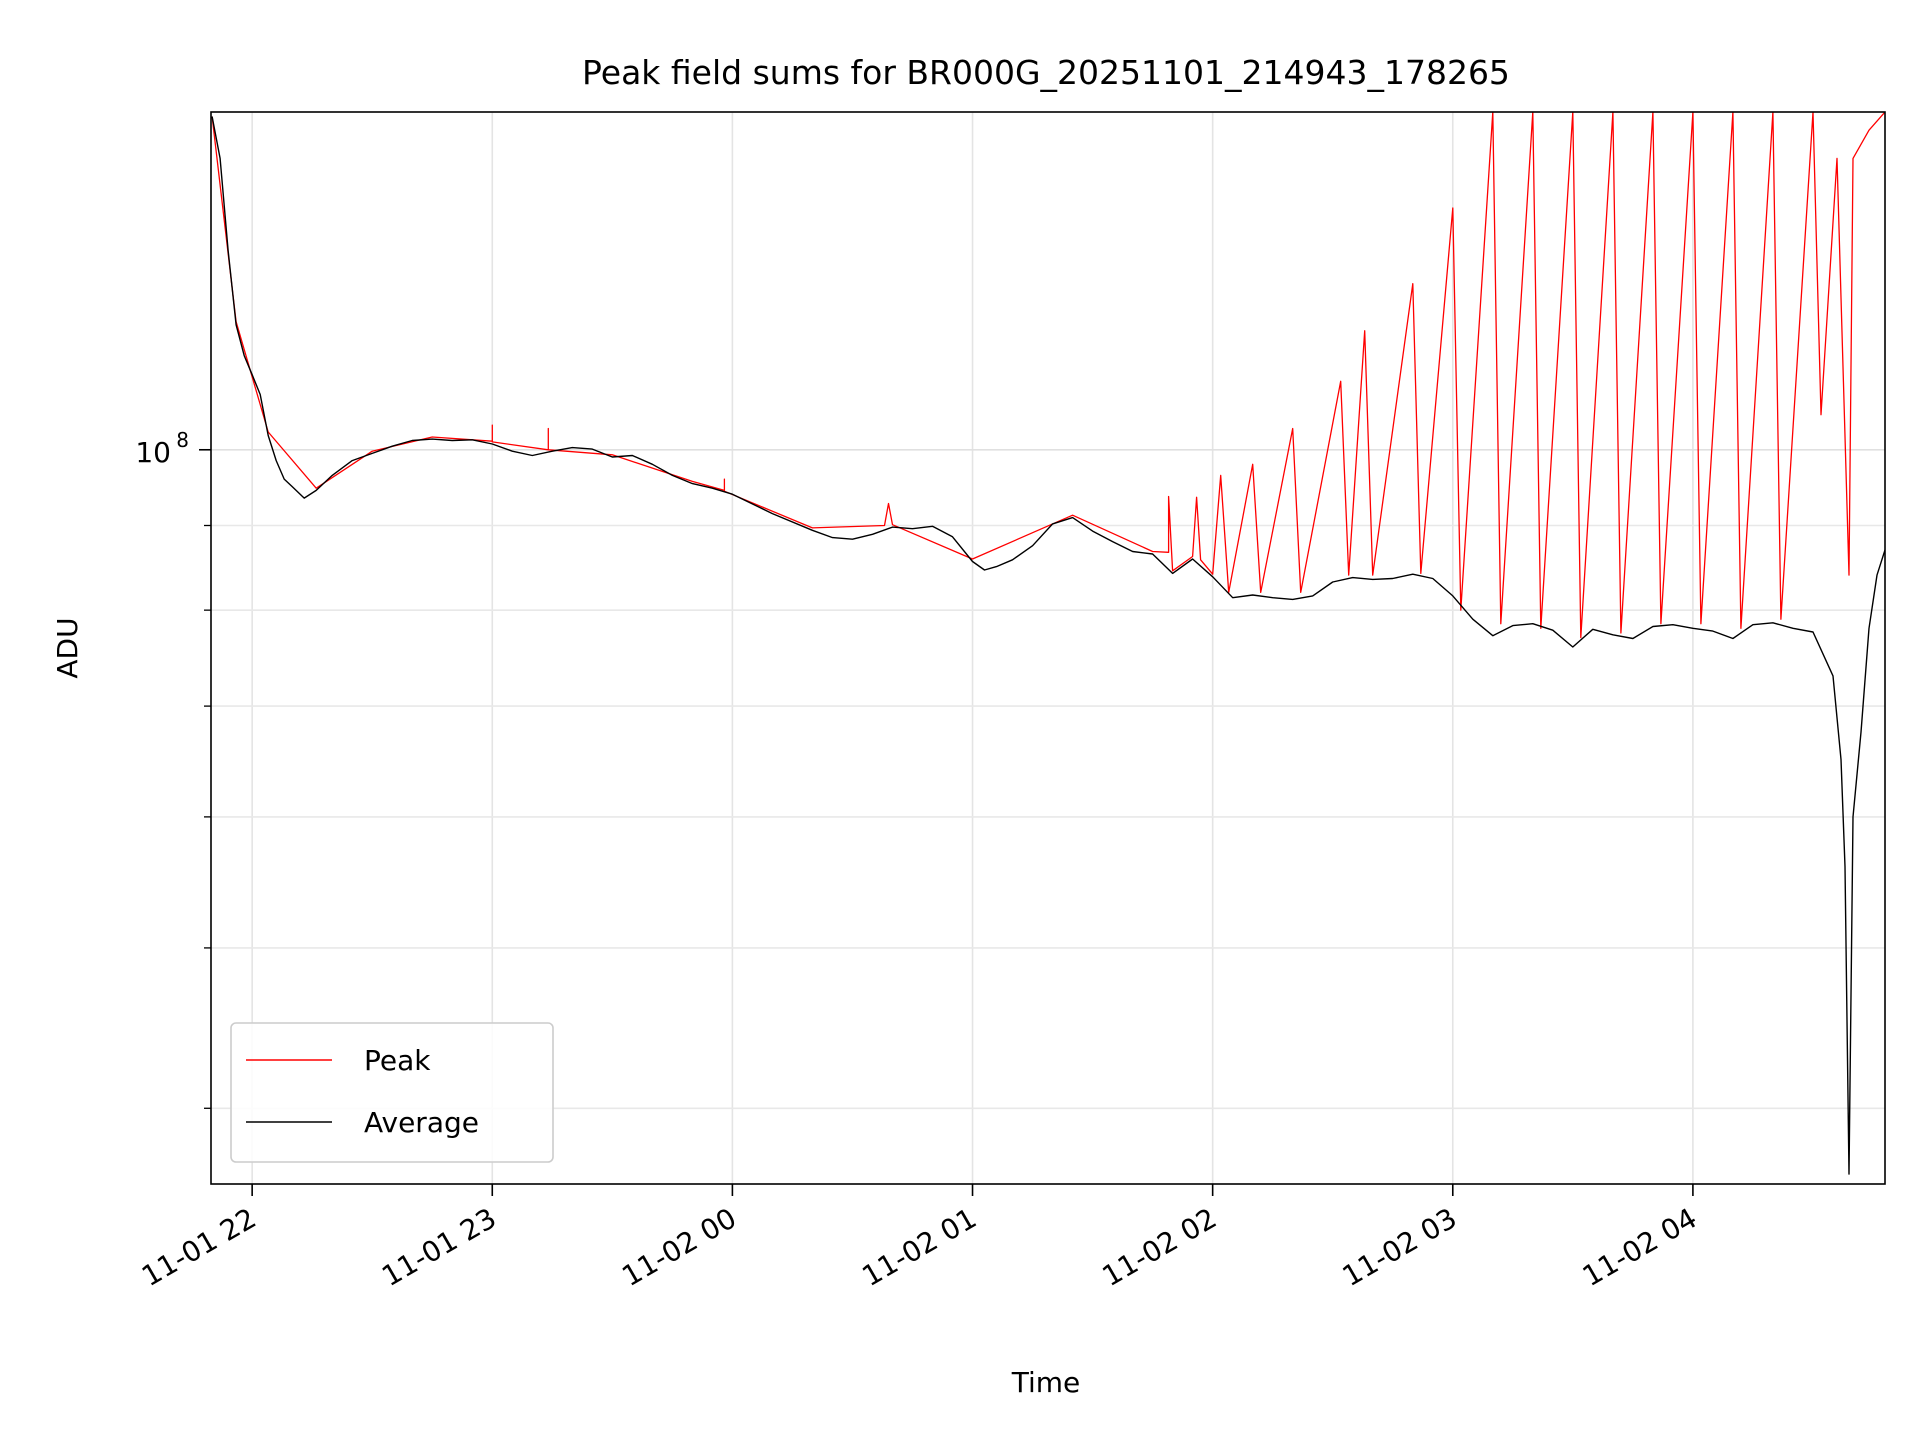 The height and width of the screenshot is (1440, 1920). I want to click on legend-average-label: Average, so click(421, 1122).